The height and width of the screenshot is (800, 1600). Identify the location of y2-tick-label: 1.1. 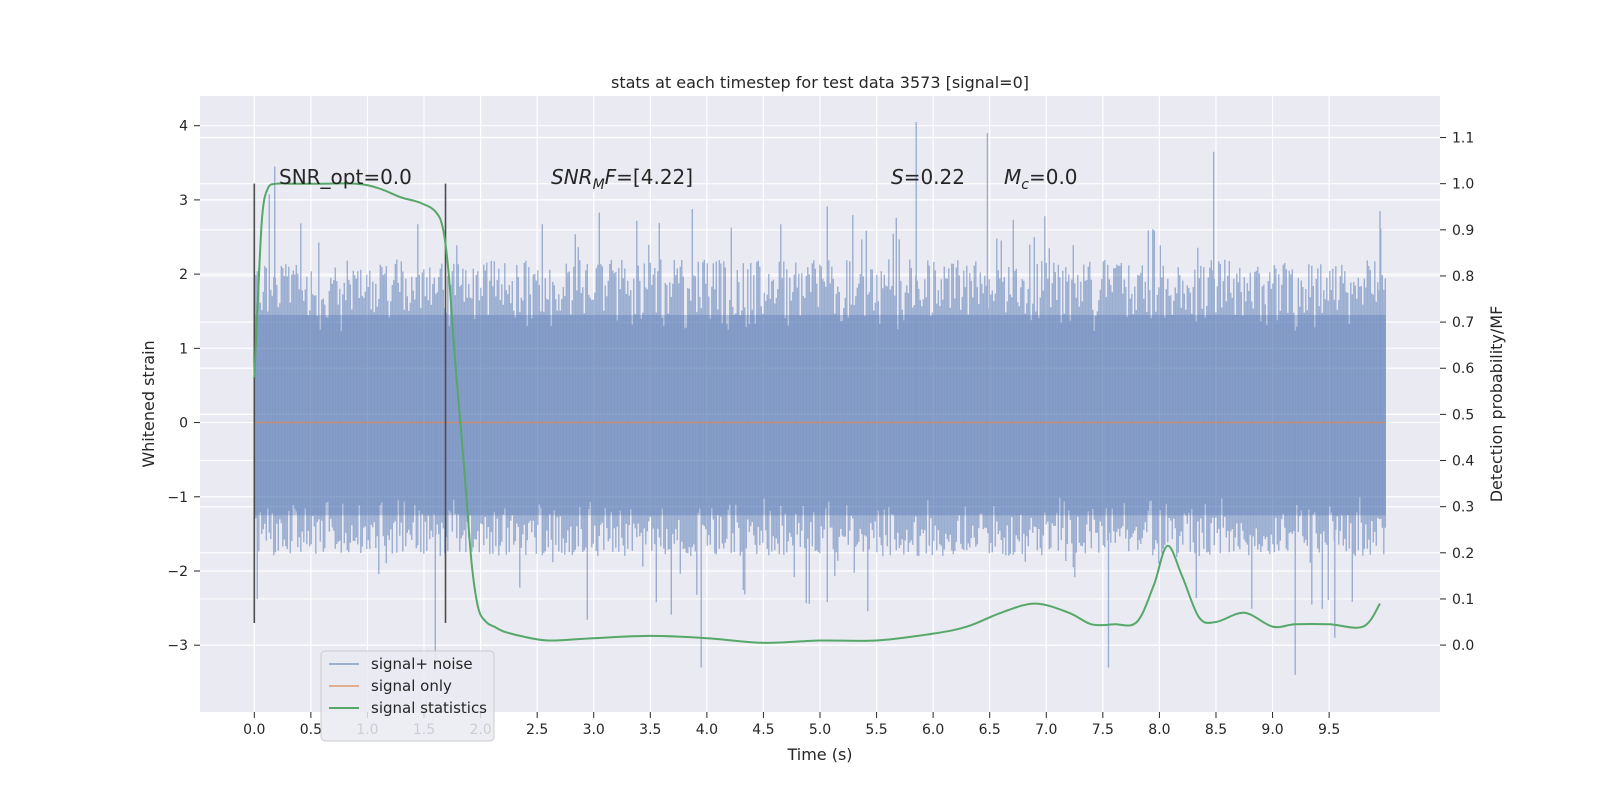
(1463, 139).